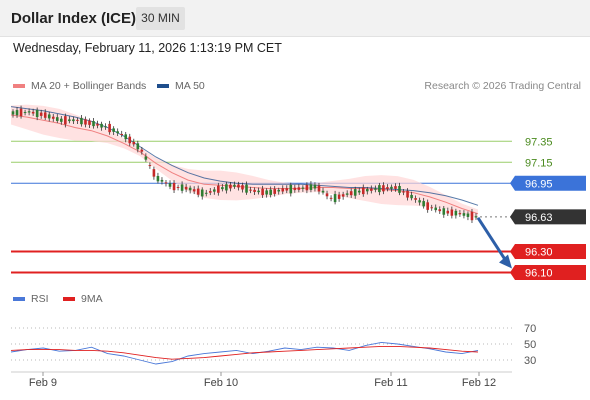 Image resolution: width=590 pixels, height=400 pixels. What do you see at coordinates (479, 383) in the screenshot?
I see `x-axis-tick-label: Feb 12` at bounding box center [479, 383].